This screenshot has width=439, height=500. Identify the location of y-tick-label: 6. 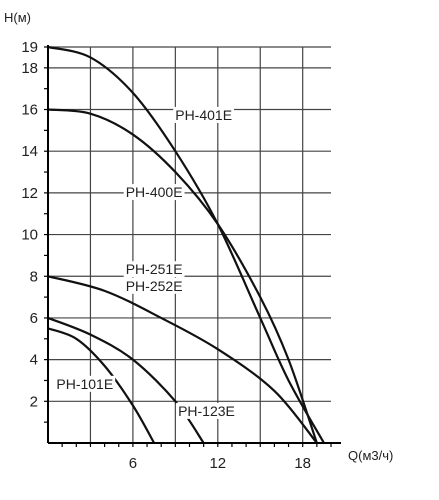
(34, 318).